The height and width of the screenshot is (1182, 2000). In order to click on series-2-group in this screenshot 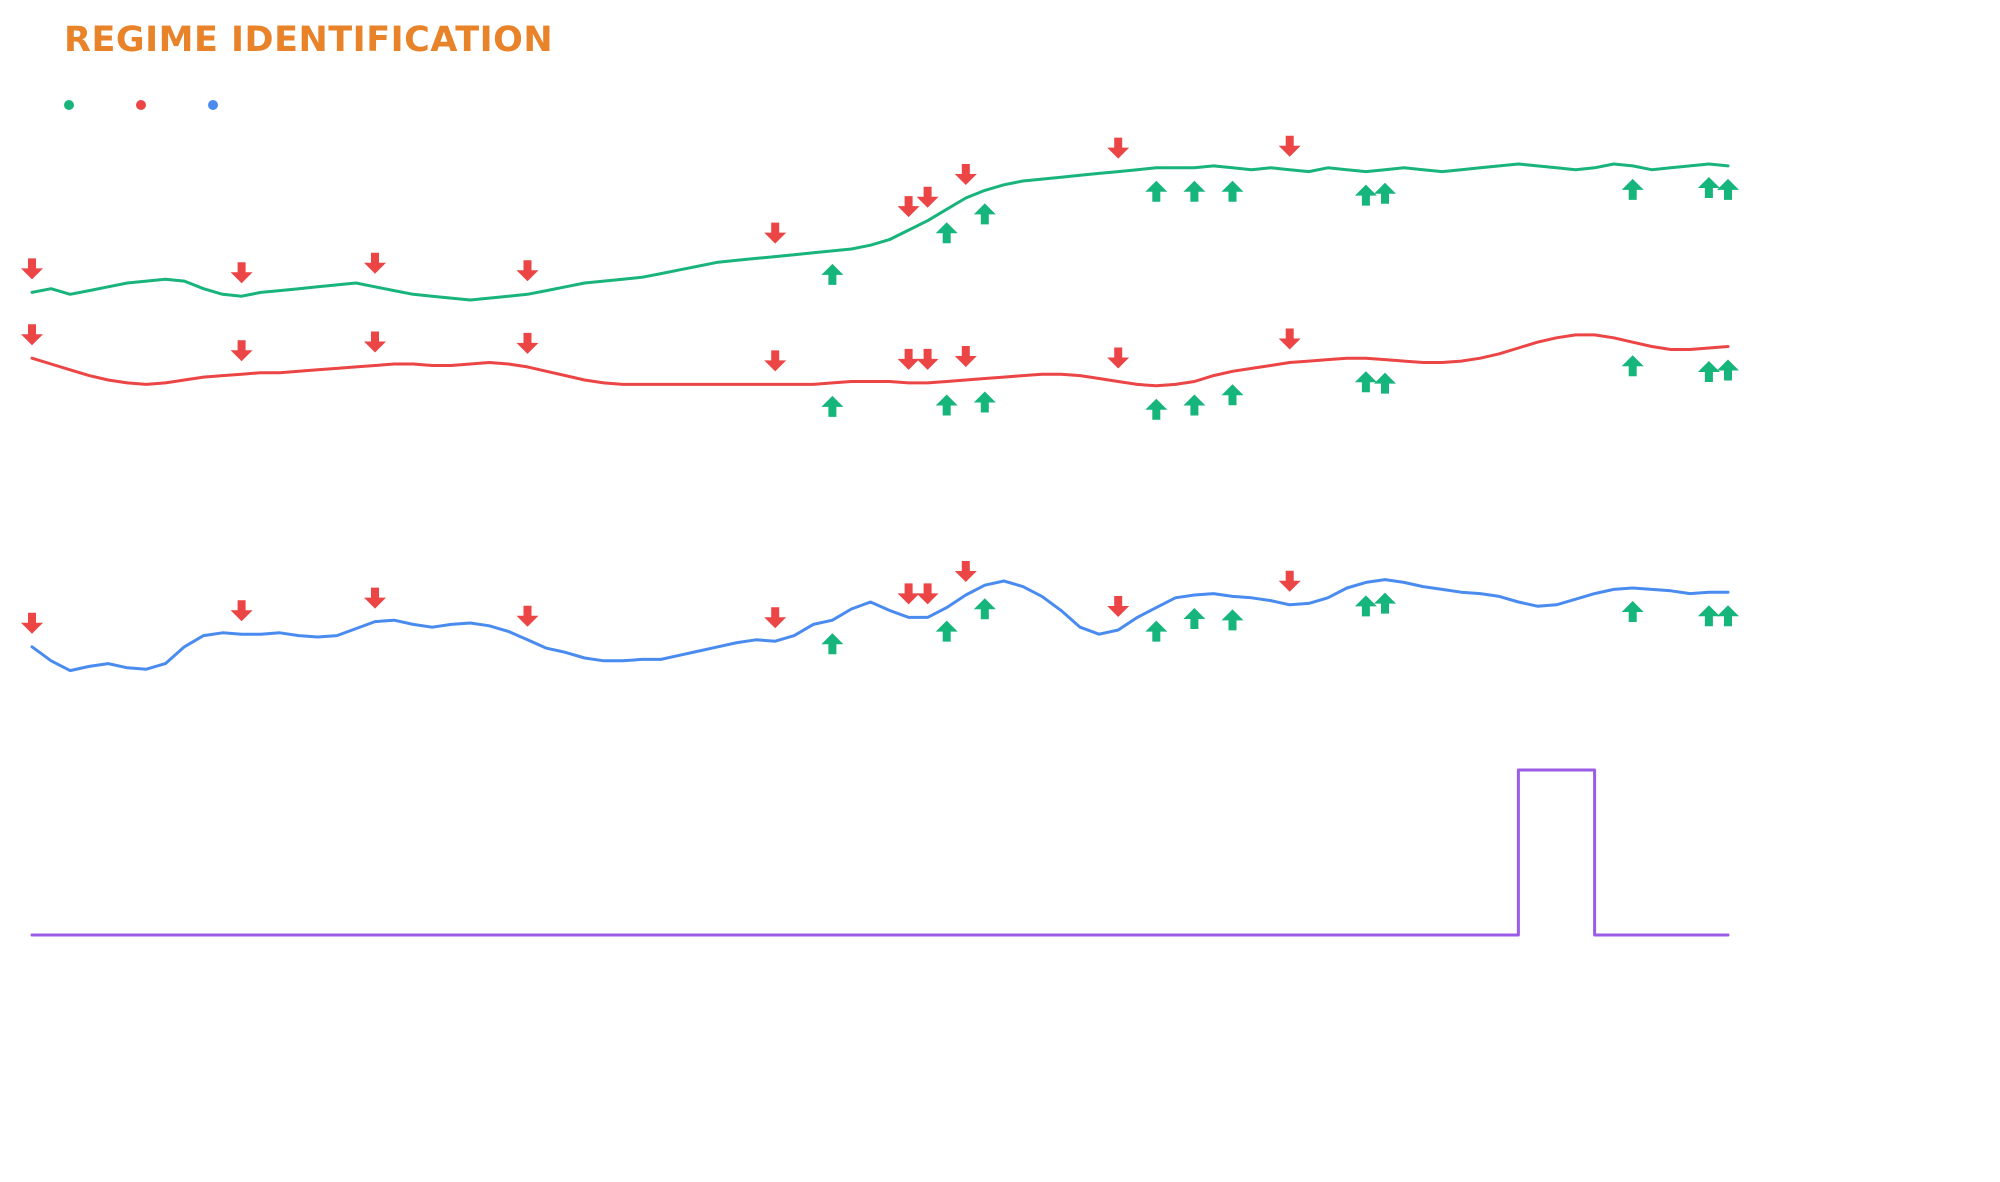, I will do `click(880, 372)`.